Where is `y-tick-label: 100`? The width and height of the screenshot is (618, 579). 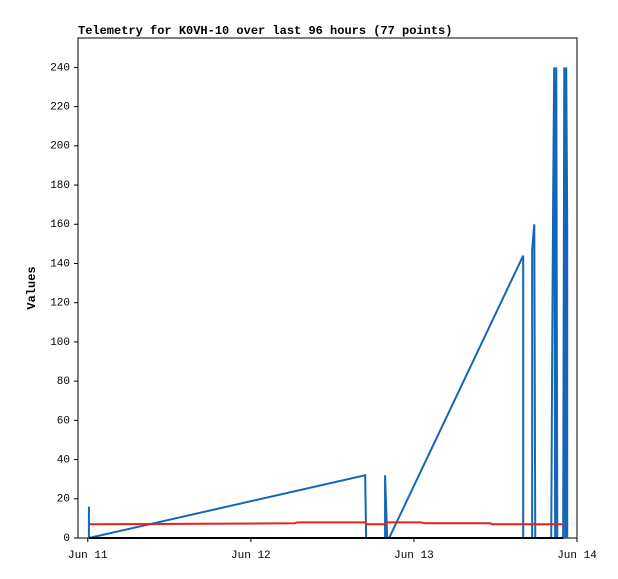
y-tick-label: 100 is located at coordinates (60, 343).